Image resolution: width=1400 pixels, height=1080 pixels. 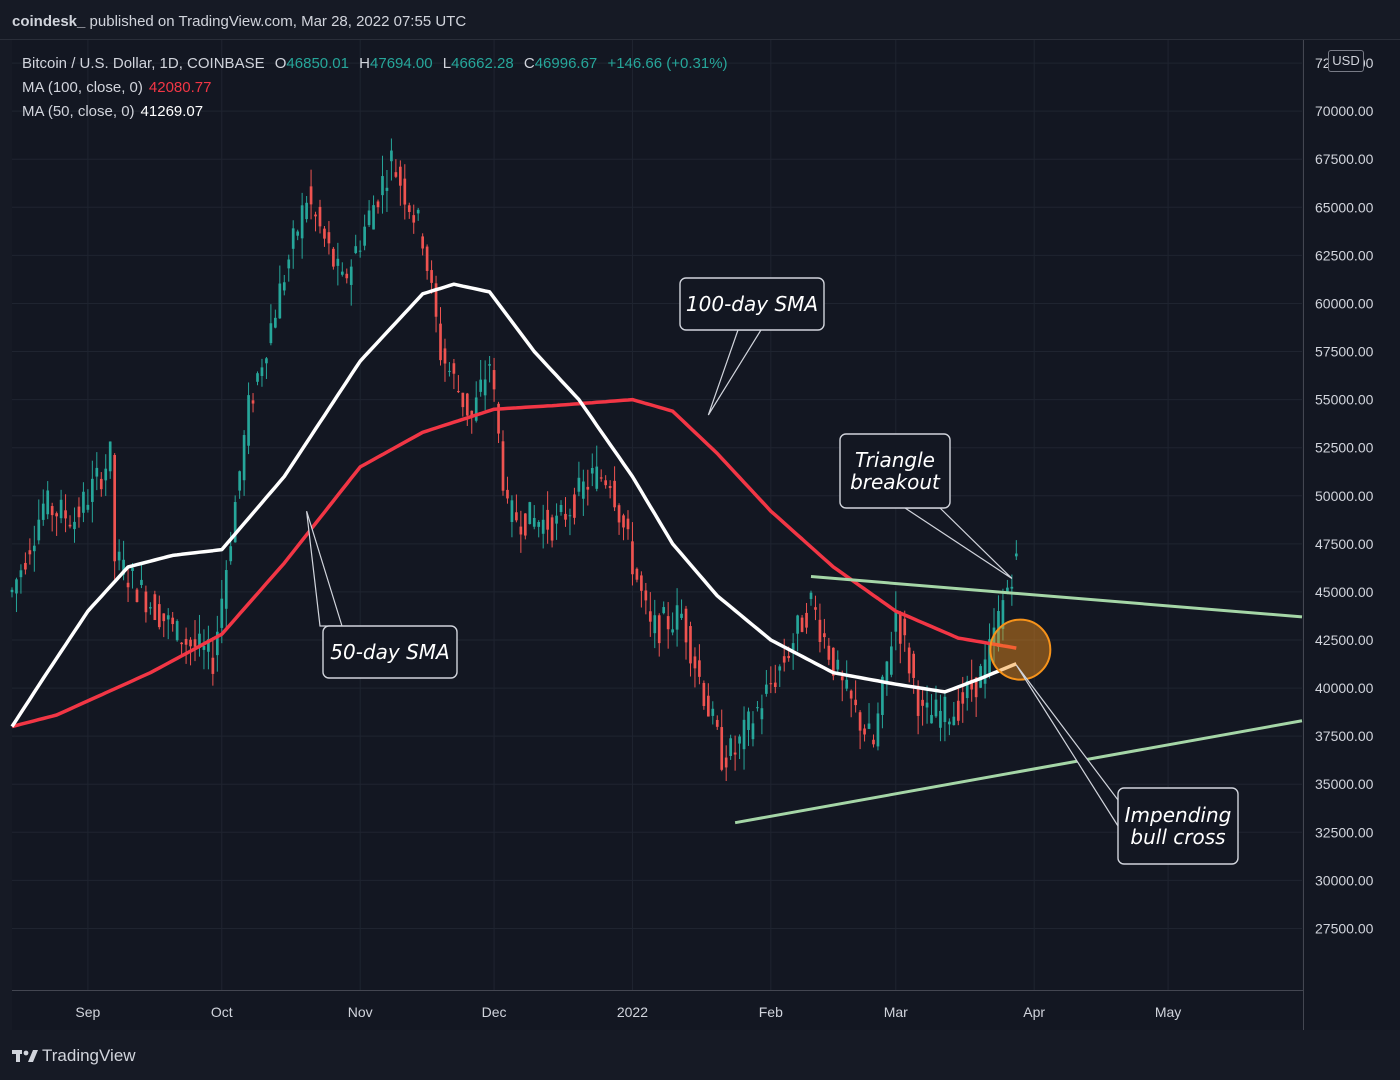 I want to click on time-tick-label: Nov, so click(x=360, y=1012).